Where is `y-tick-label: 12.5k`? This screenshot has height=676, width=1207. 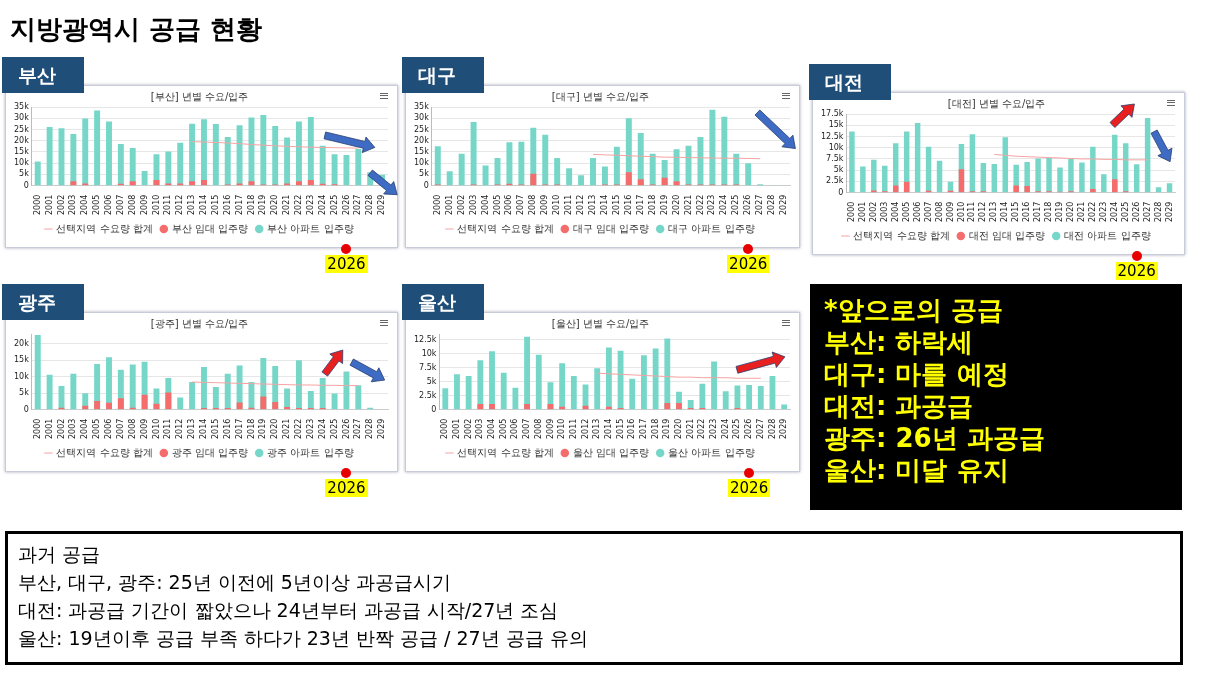 y-tick-label: 12.5k is located at coordinates (832, 136).